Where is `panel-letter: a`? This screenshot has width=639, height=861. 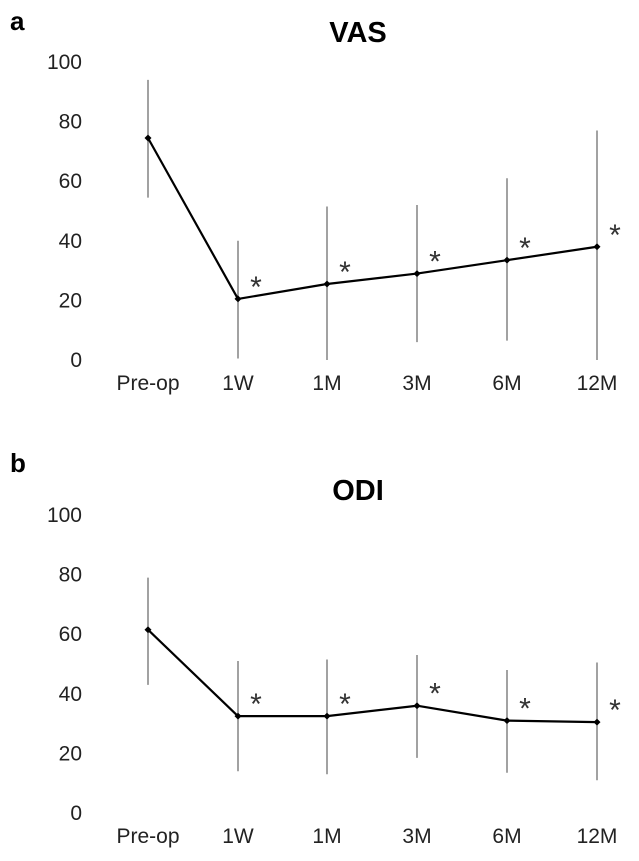 panel-letter: a is located at coordinates (17, 21).